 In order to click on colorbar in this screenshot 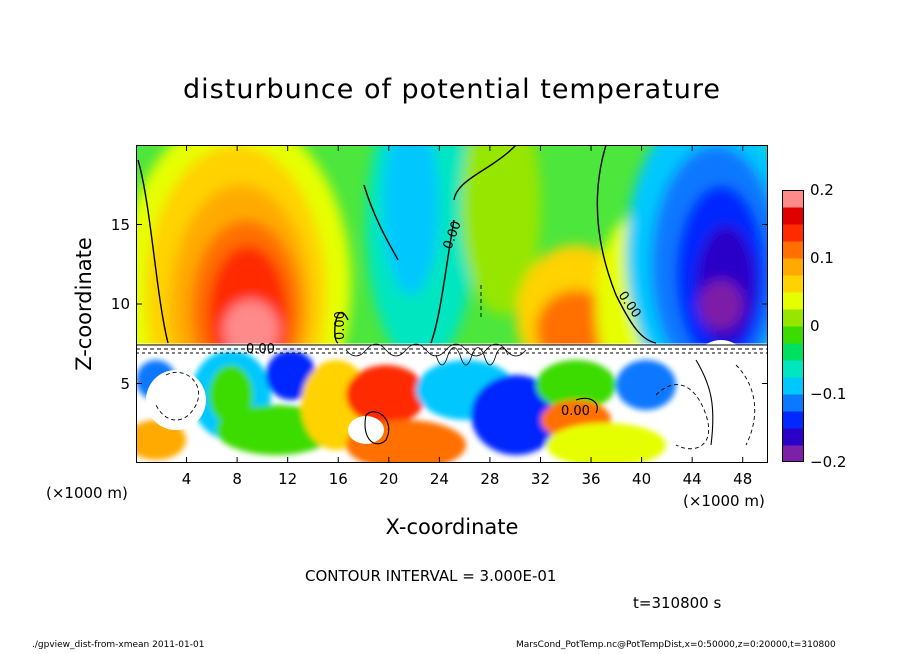, I will do `click(793, 326)`.